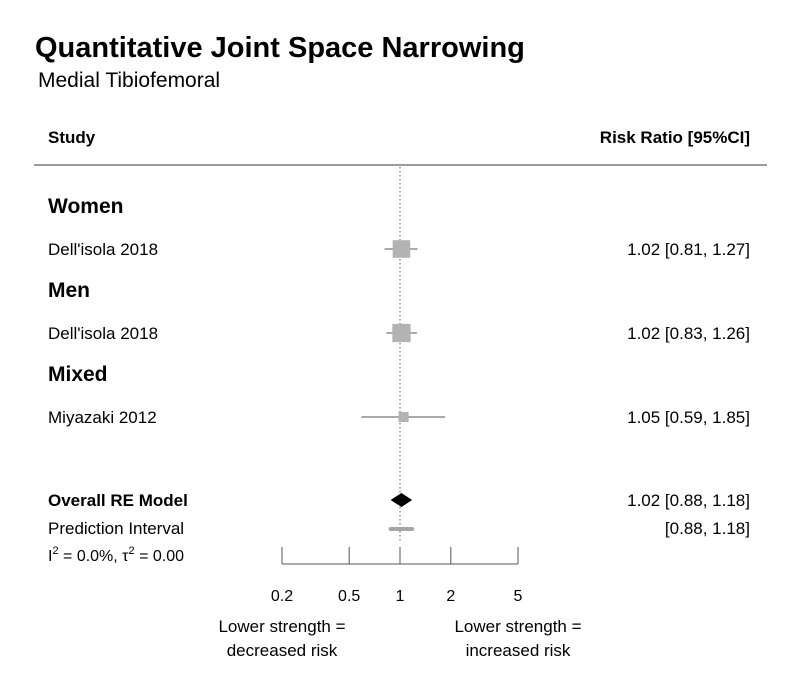 This screenshot has height=700, width=800. What do you see at coordinates (518, 650) in the screenshot?
I see `axis-note-right-line2: increased risk` at bounding box center [518, 650].